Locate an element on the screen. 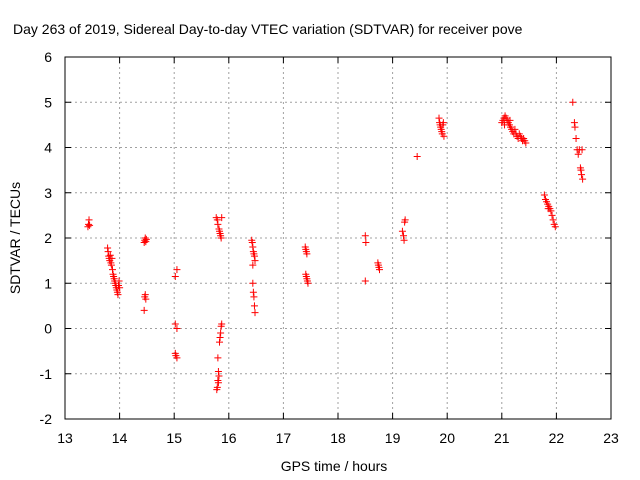 The height and width of the screenshot is (480, 640). y-tick-label: -2 is located at coordinates (46, 419).